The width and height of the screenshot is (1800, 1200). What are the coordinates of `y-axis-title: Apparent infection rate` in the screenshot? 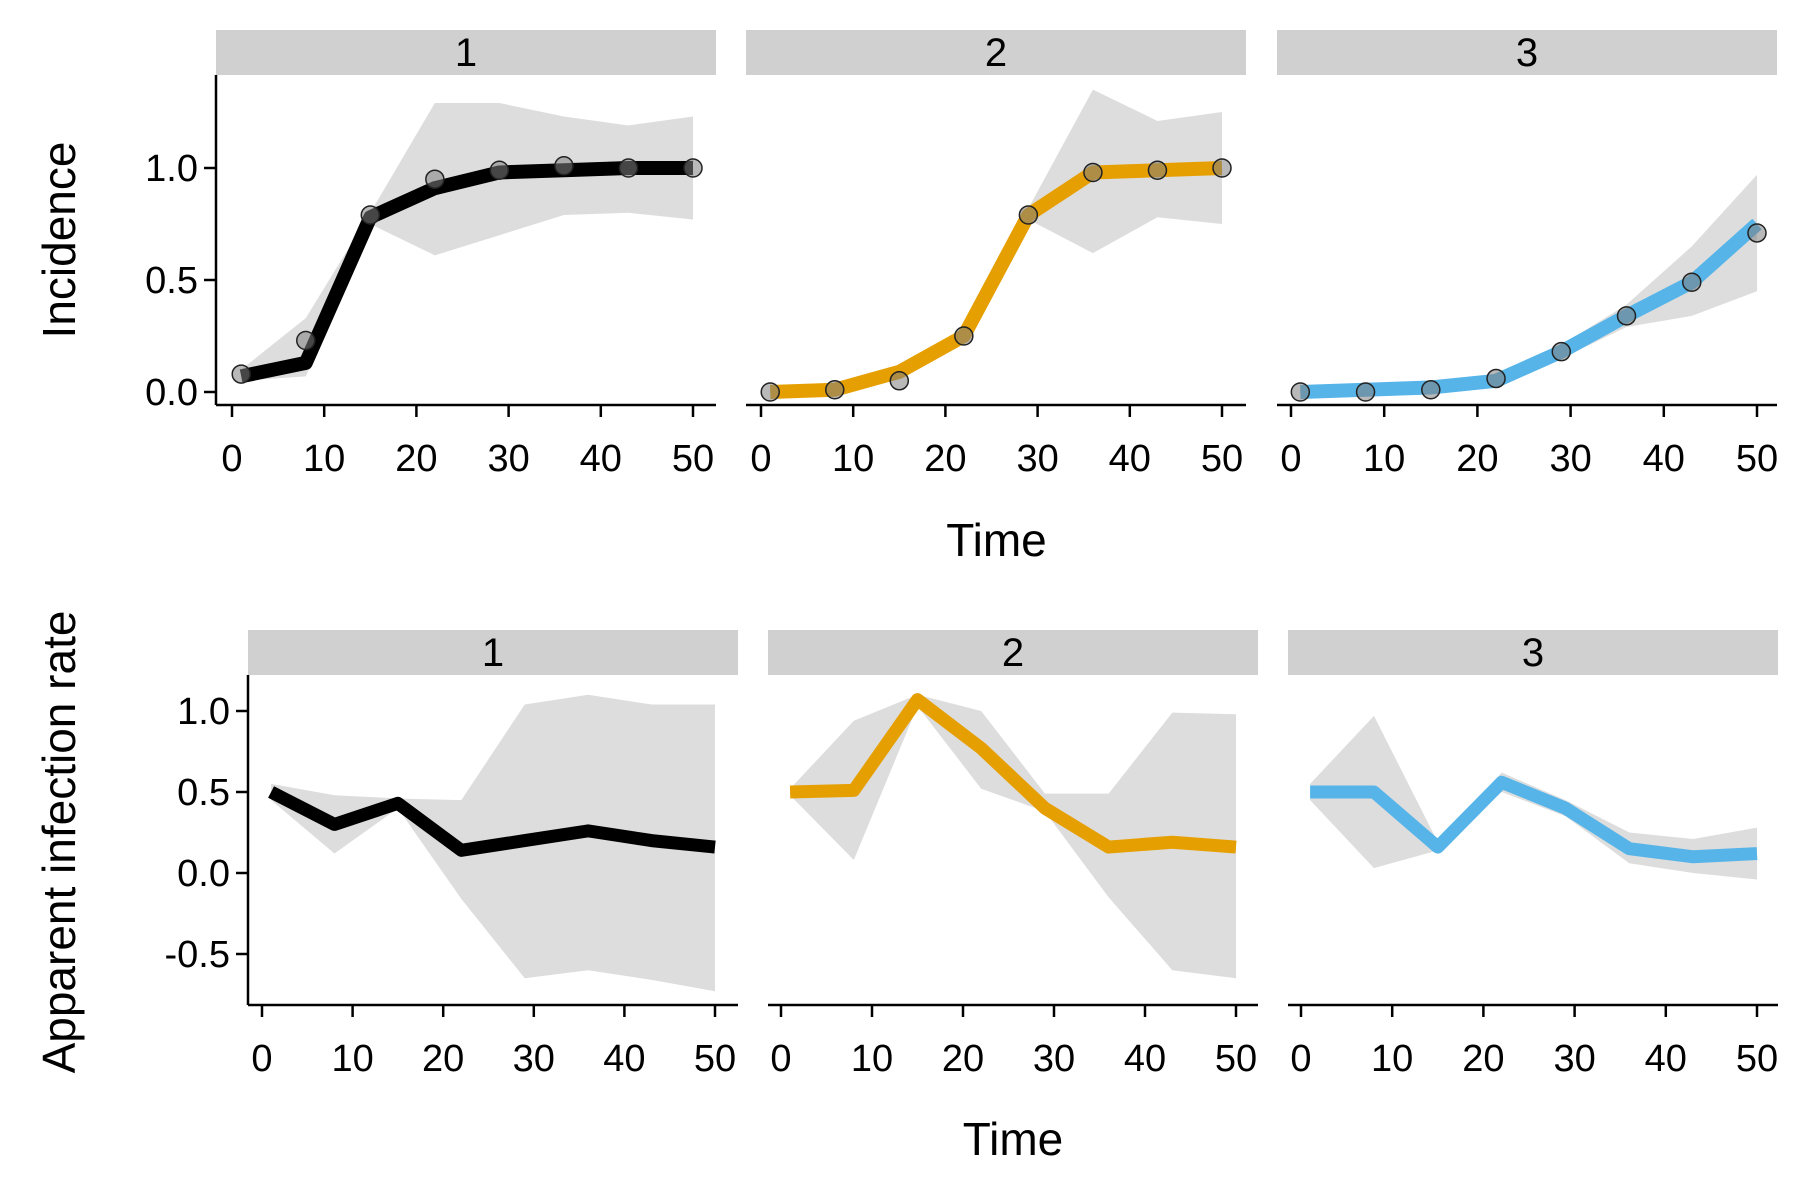 It's located at (59, 842).